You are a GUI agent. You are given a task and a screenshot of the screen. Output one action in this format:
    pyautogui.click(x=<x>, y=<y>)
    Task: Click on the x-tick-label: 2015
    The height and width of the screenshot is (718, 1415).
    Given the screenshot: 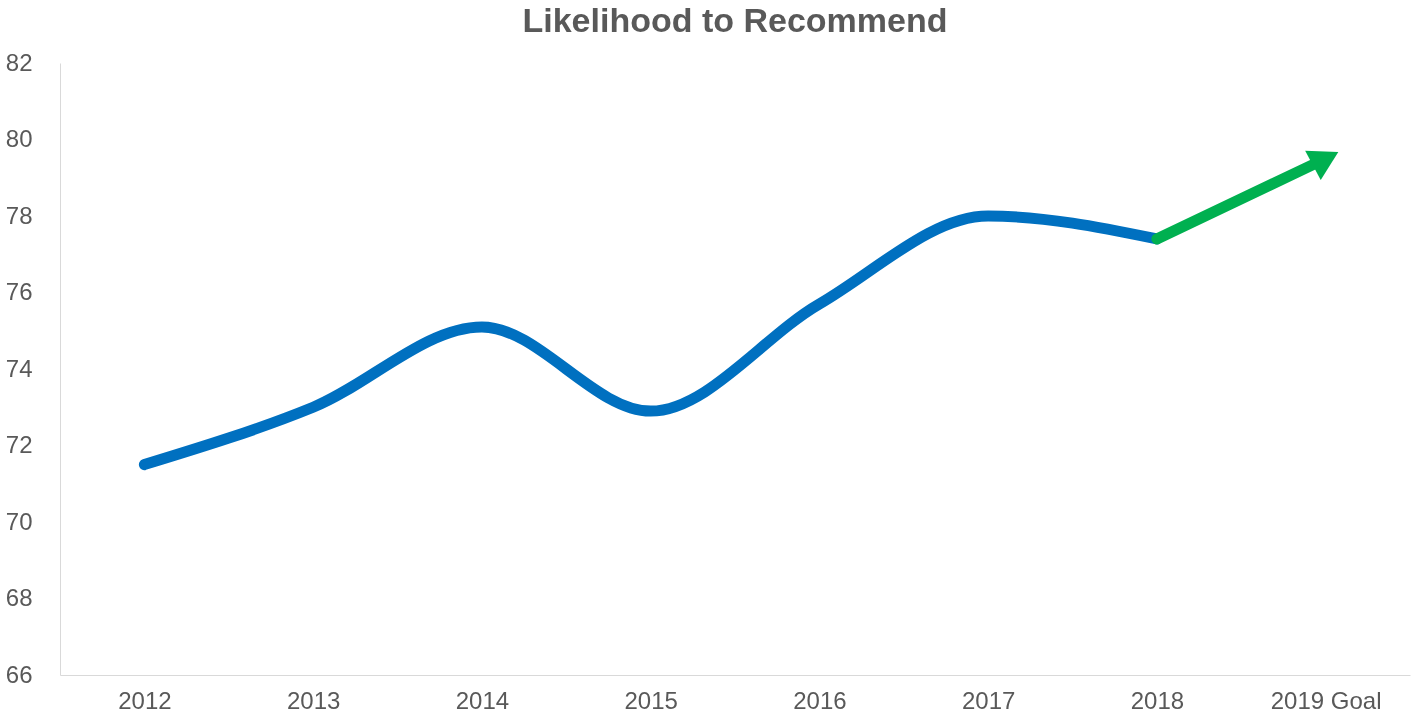 What is the action you would take?
    pyautogui.click(x=651, y=700)
    